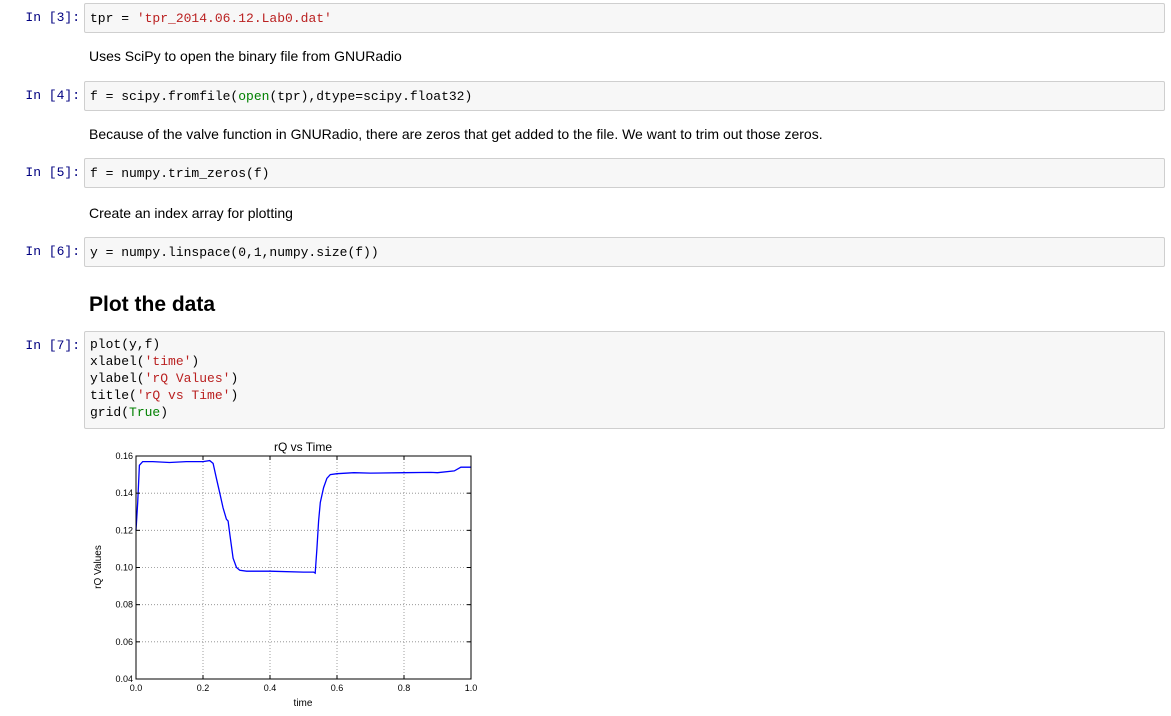  What do you see at coordinates (152, 304) in the screenshot?
I see `section-heading: Plot the data` at bounding box center [152, 304].